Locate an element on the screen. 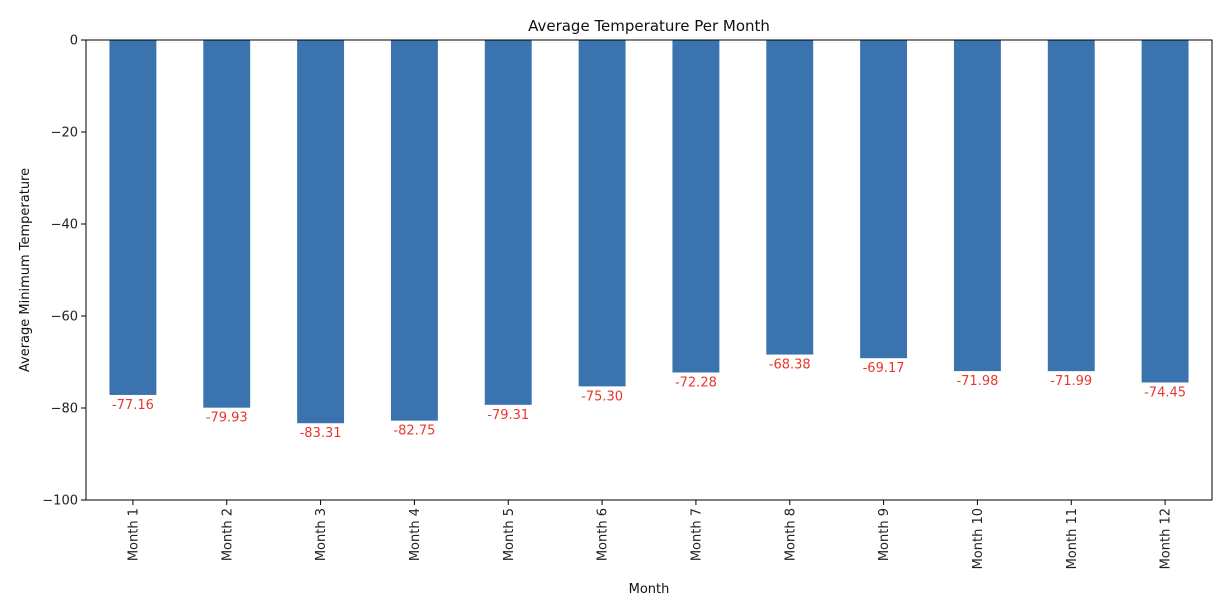 Image resolution: width=1226 pixels, height=608 pixels. data-label-4: -82.75 is located at coordinates (414, 431).